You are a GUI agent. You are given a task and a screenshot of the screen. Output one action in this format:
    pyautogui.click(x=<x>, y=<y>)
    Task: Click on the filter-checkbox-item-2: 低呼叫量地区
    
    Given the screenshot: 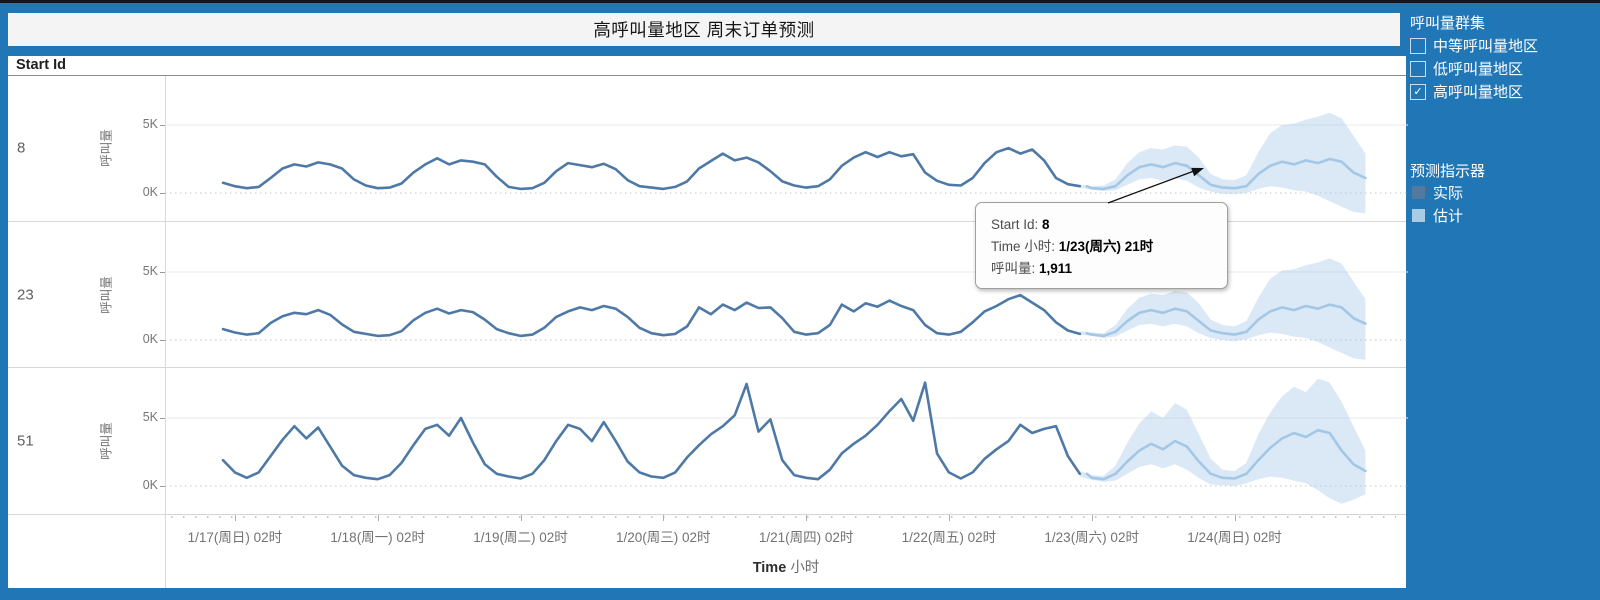 What is the action you would take?
    pyautogui.click(x=1466, y=68)
    